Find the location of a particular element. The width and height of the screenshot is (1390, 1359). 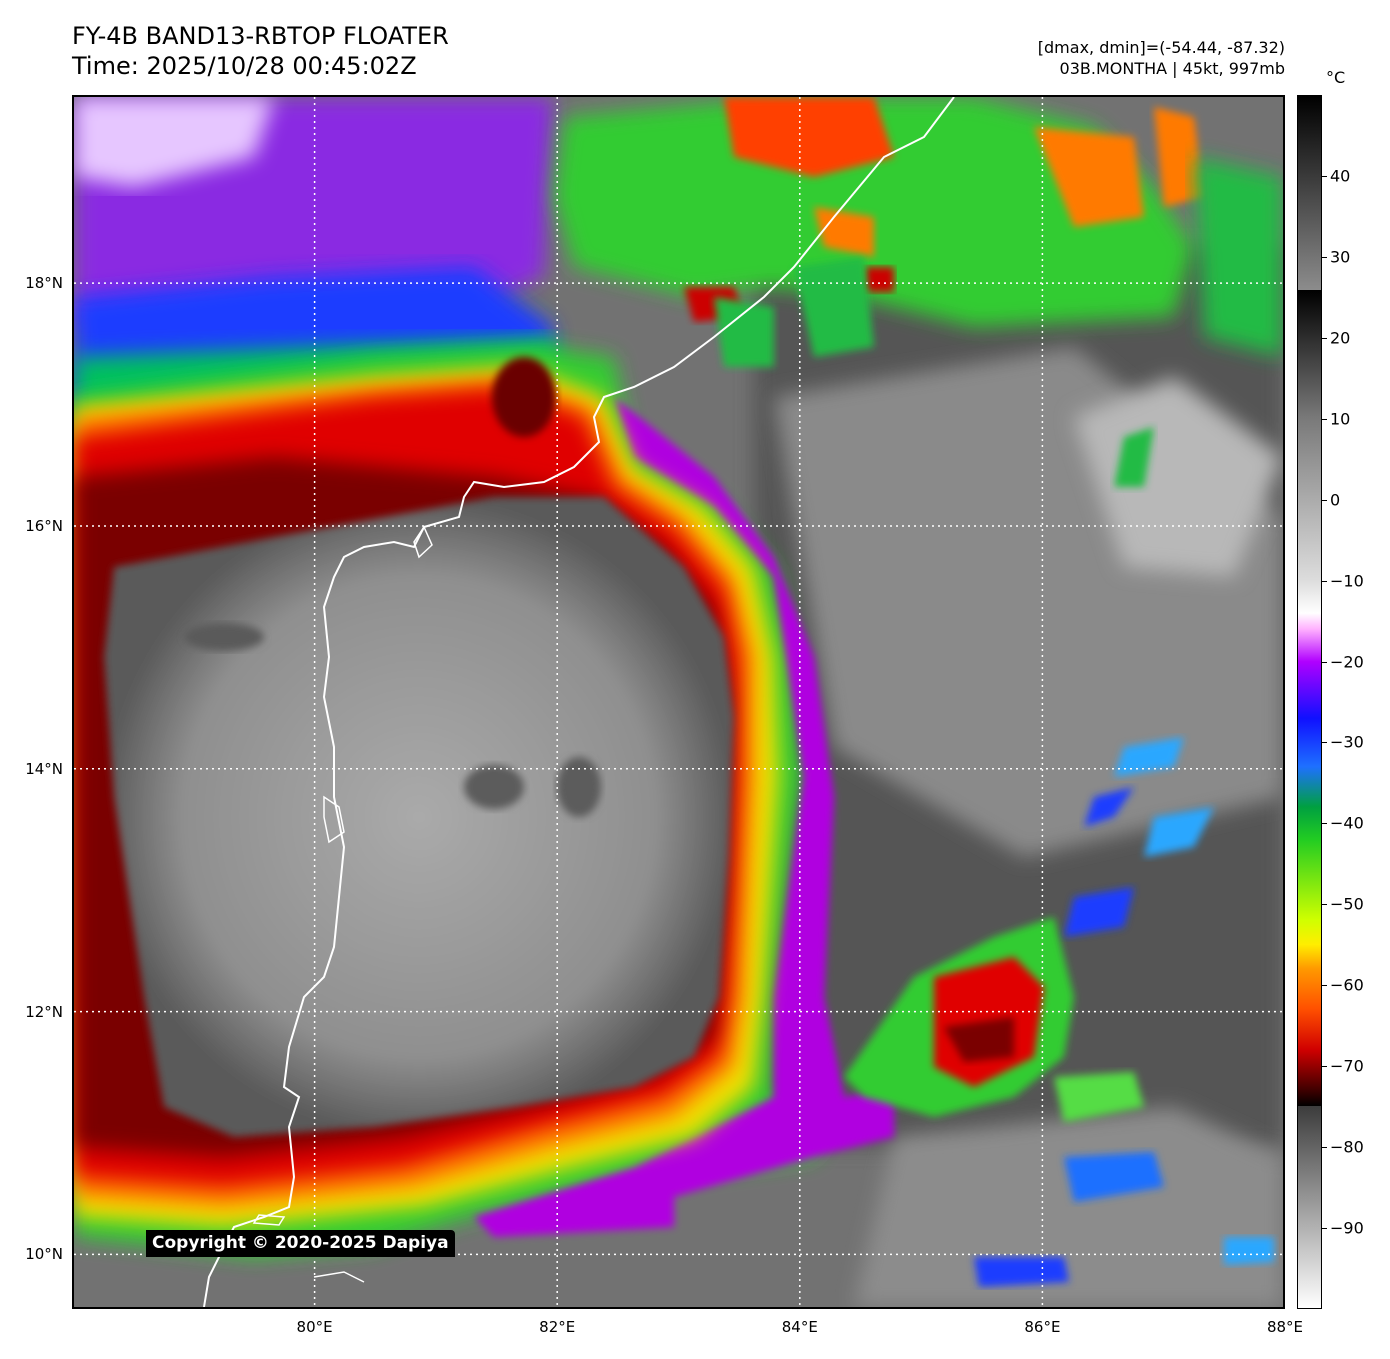

colorbar-tick-label: −70 is located at coordinates (1347, 1066).